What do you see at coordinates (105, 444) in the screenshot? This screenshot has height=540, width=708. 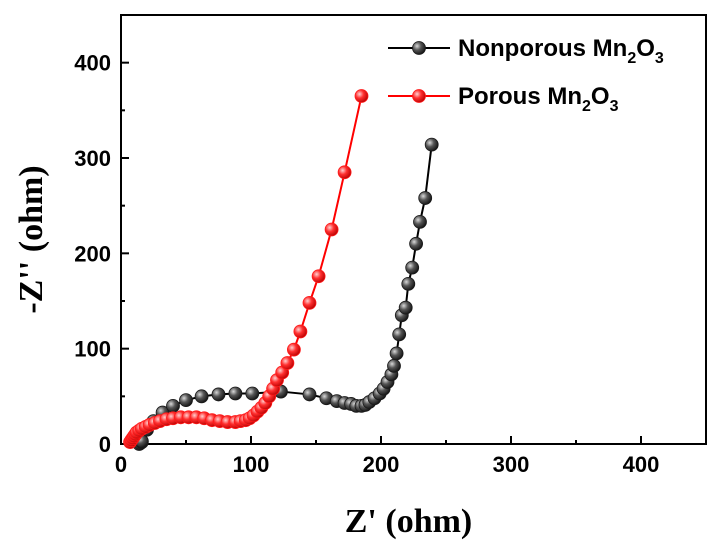 I see `y-tick-label: 0` at bounding box center [105, 444].